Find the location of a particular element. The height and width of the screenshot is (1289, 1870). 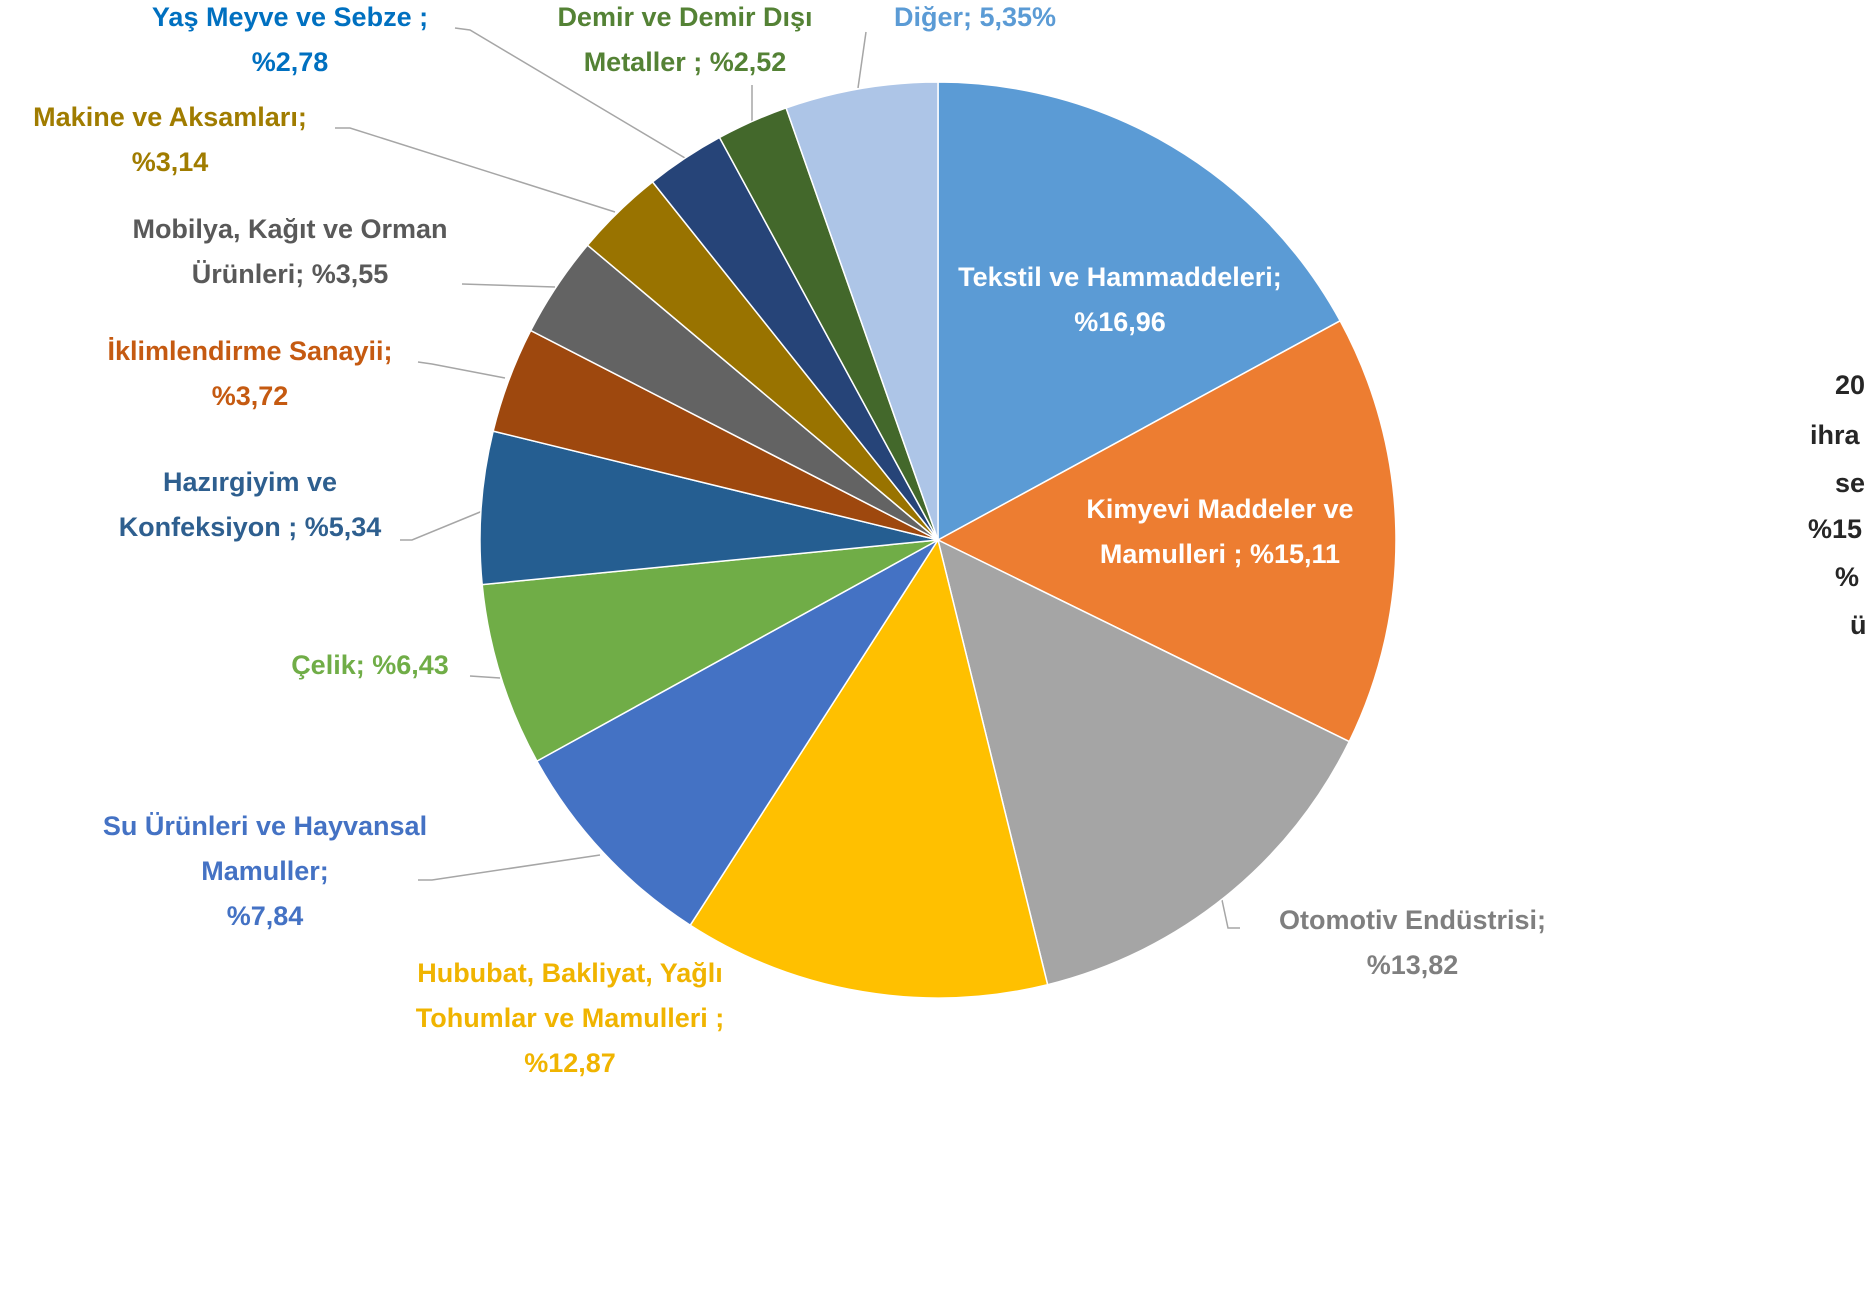

value-label: %15,11 is located at coordinates (1295, 554).